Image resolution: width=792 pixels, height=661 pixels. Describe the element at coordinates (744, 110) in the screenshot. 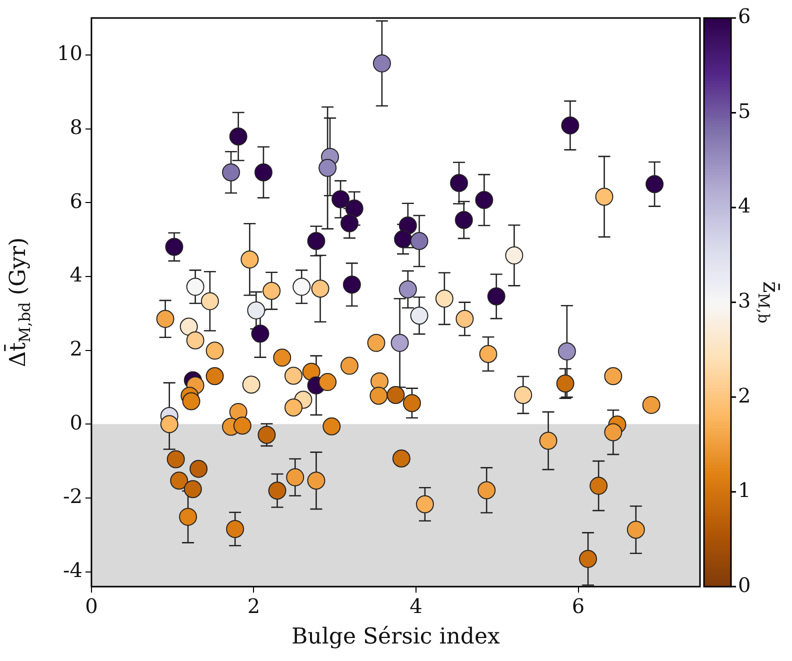

I see `color-bar-label: 5` at that location.